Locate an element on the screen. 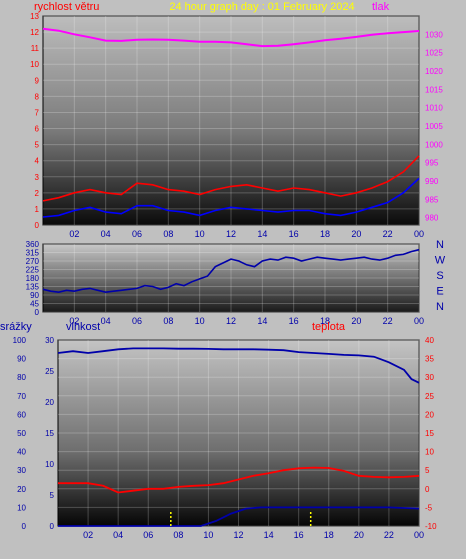 The height and width of the screenshot is (559, 466). temperature-axis-tick-label: 20 is located at coordinates (429, 414).